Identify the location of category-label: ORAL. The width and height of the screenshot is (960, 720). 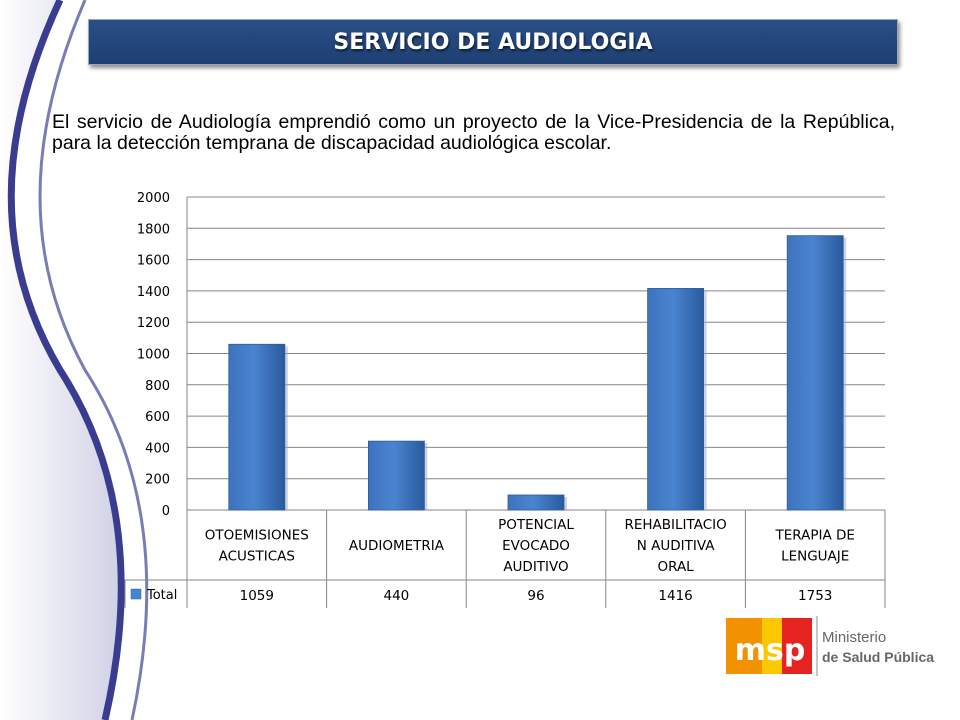
(675, 567).